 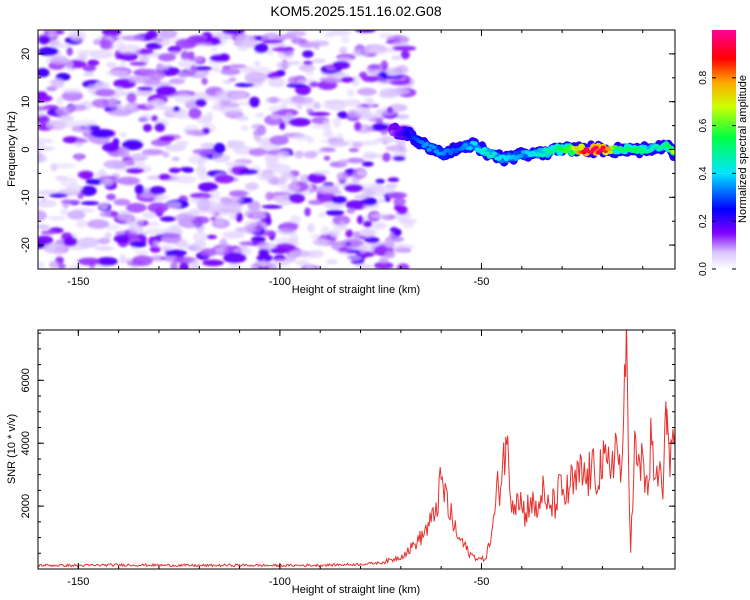 What do you see at coordinates (355, 11) in the screenshot?
I see `chart-title: KOM5.2025.151.16.02.G08` at bounding box center [355, 11].